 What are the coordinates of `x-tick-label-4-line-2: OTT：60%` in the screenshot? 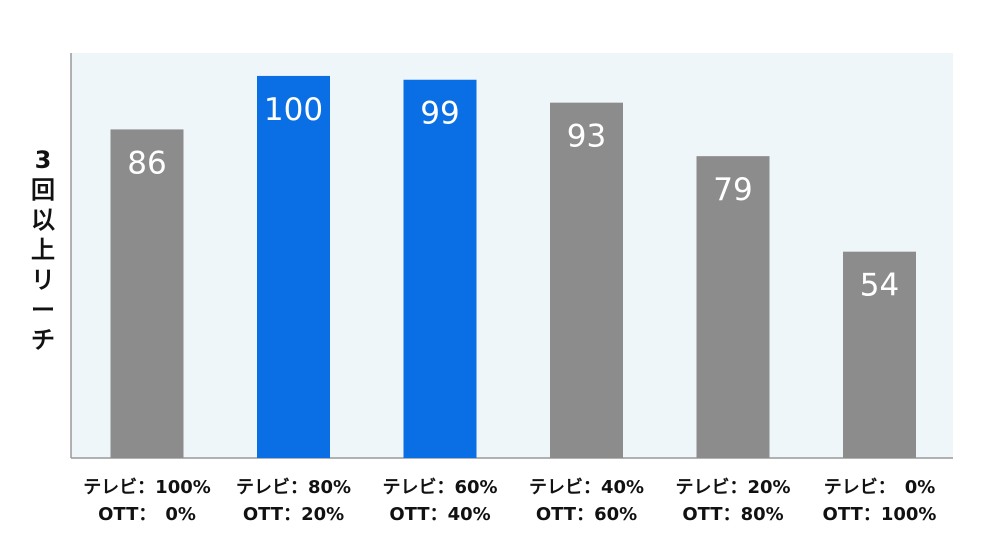 It's located at (586, 514).